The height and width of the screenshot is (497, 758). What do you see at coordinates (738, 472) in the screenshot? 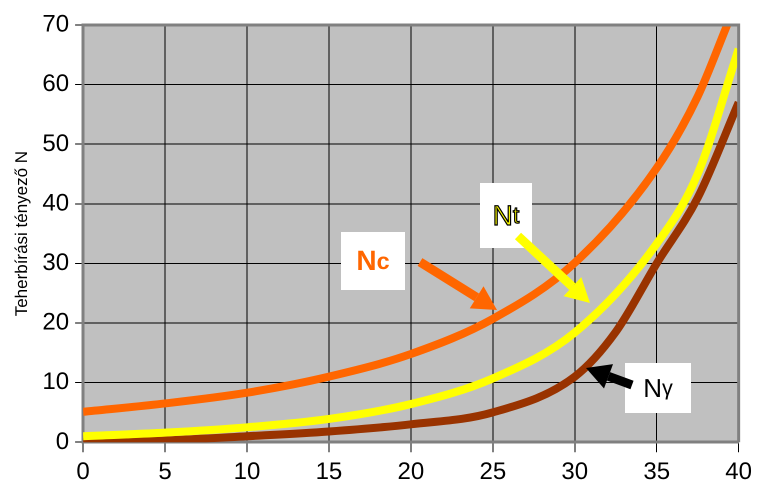
I see `x-tick-label: 40` at bounding box center [738, 472].